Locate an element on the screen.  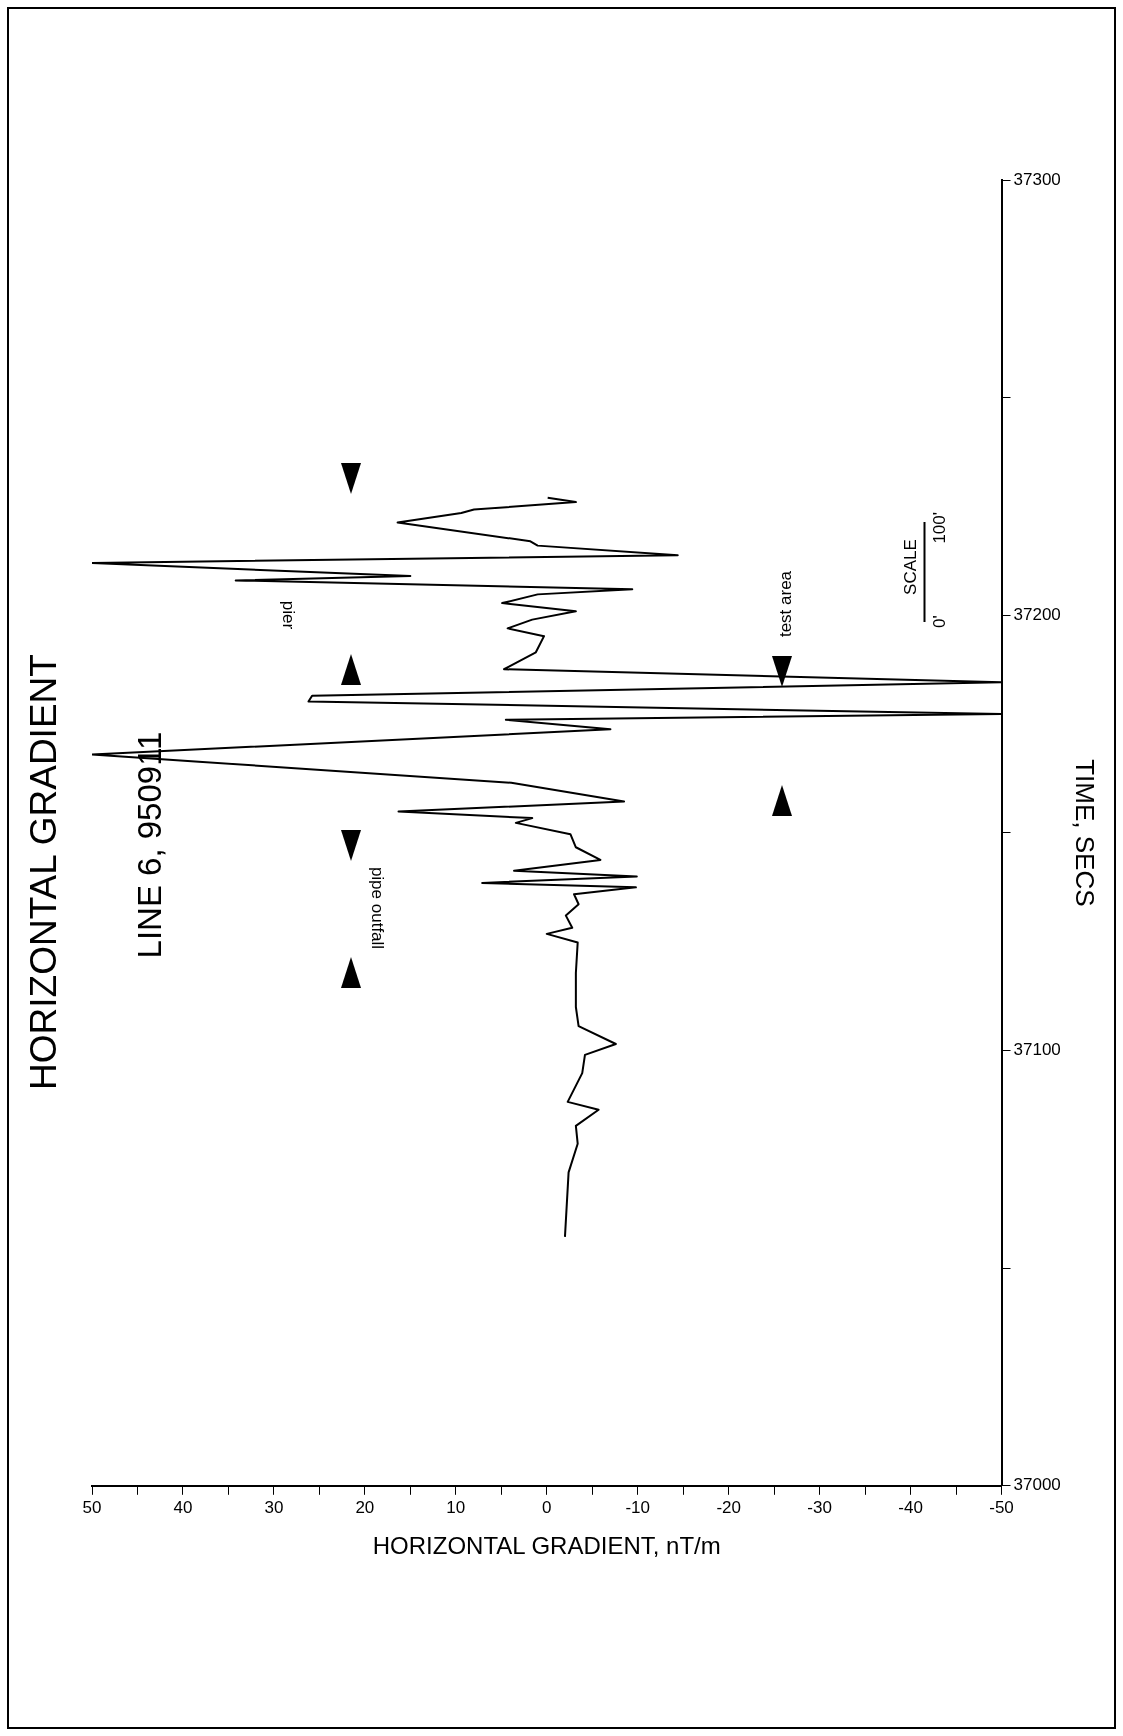
text: LINE 6, 950911 is located at coordinates (150, 845).